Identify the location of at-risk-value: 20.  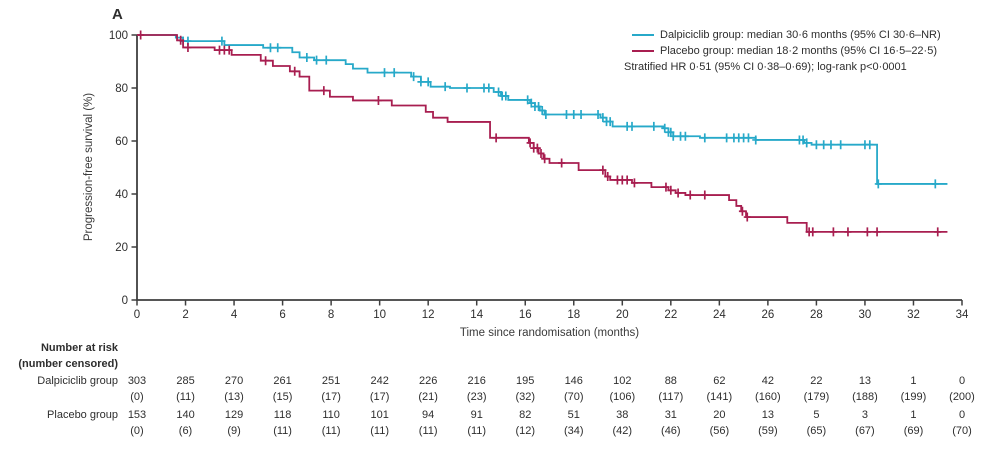
(719, 415).